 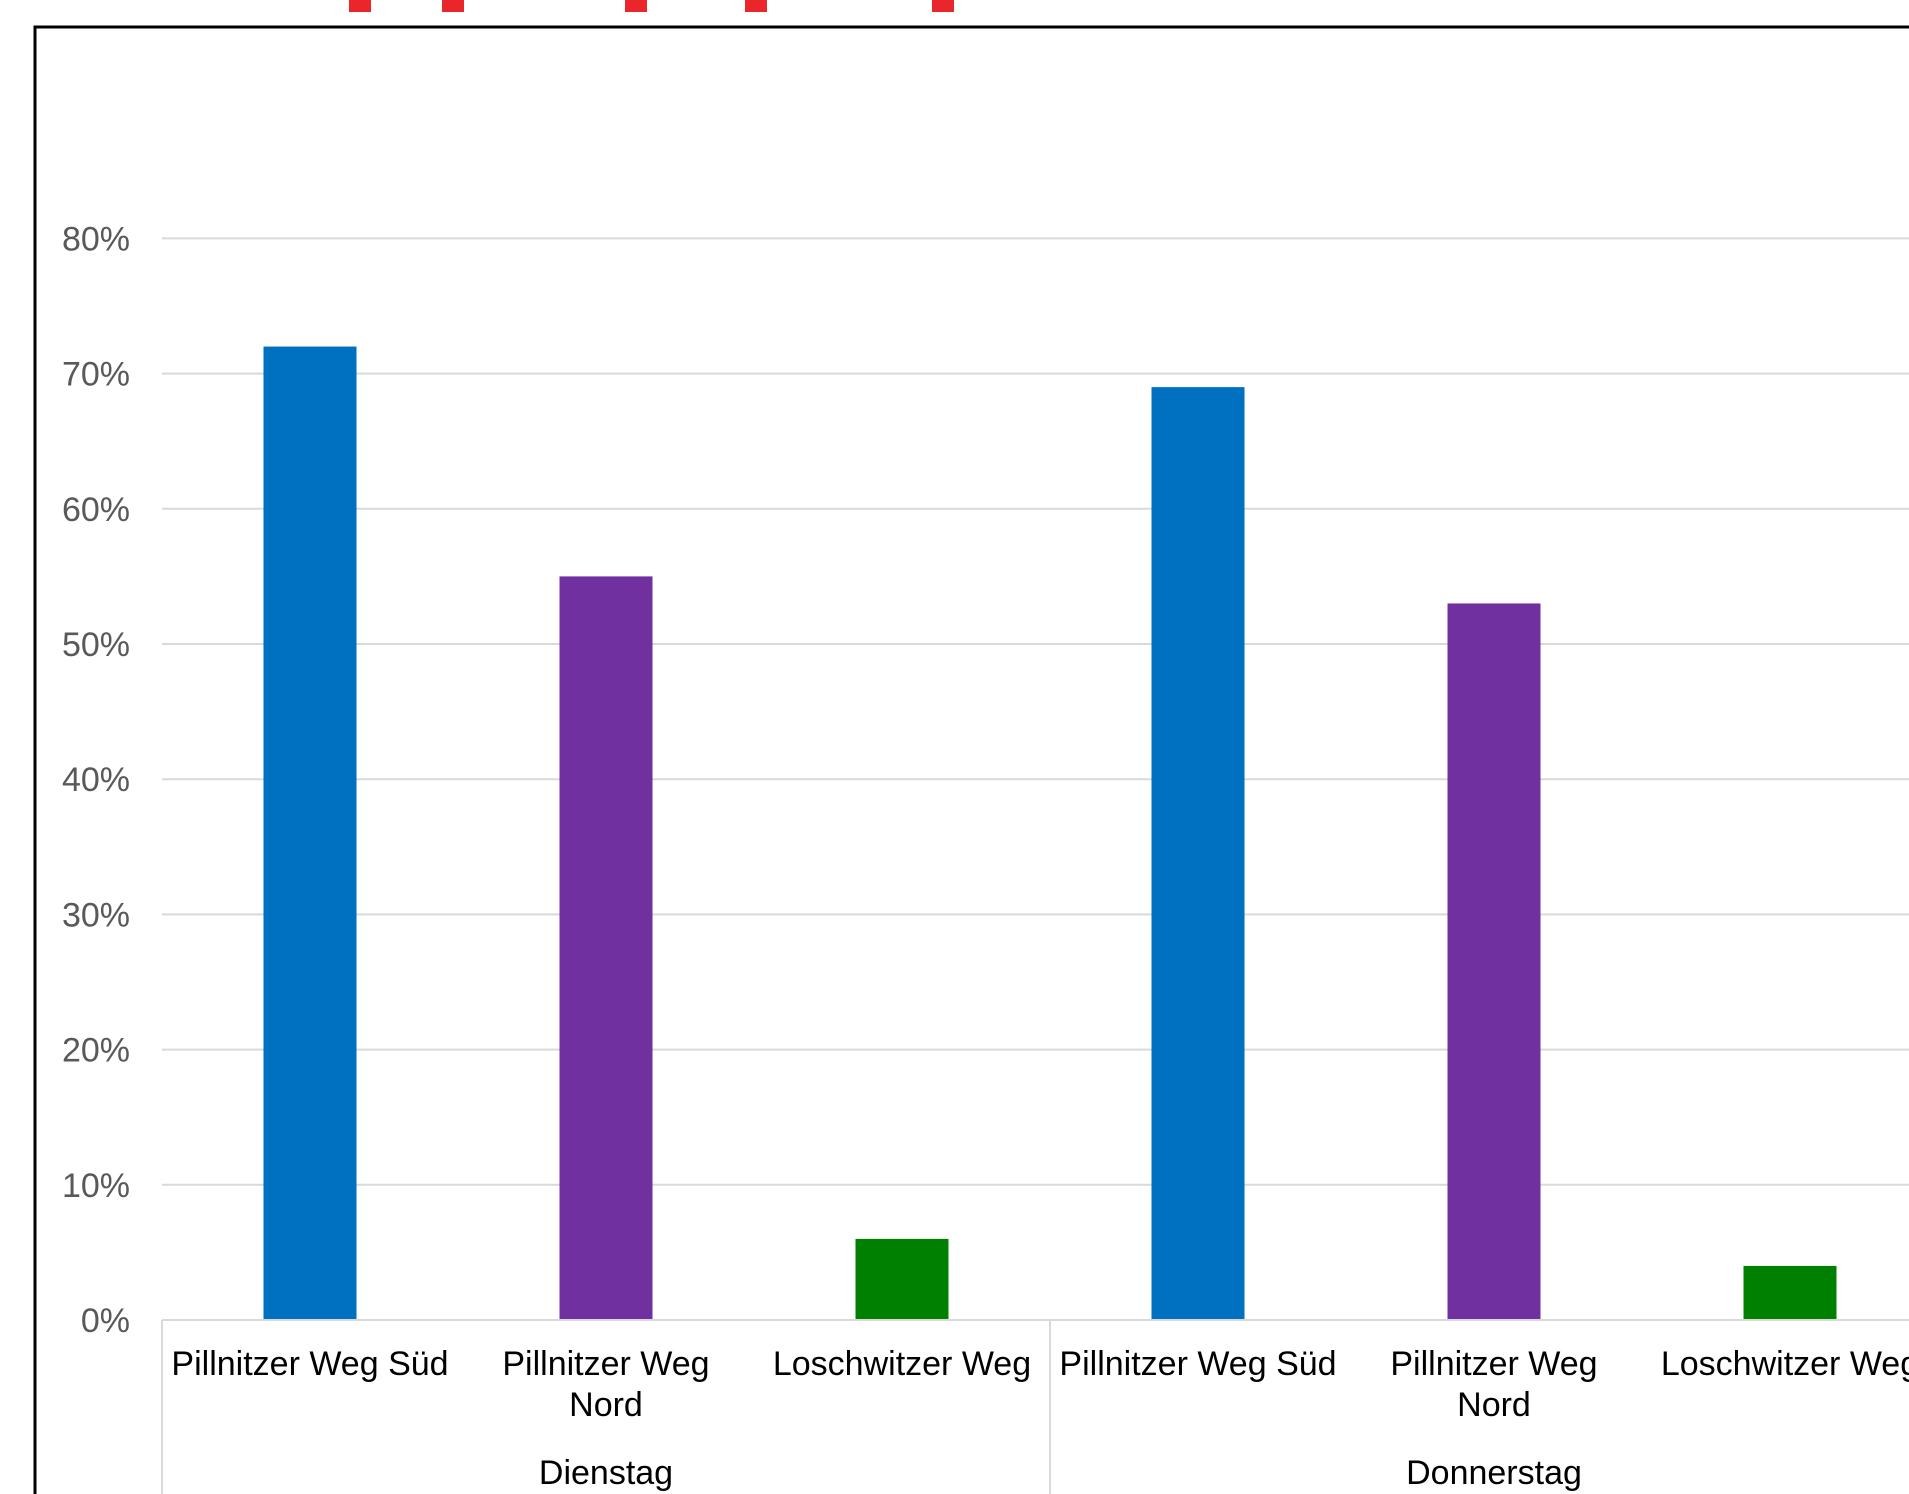 What do you see at coordinates (96, 1051) in the screenshot?
I see `y-tick-label: 20%` at bounding box center [96, 1051].